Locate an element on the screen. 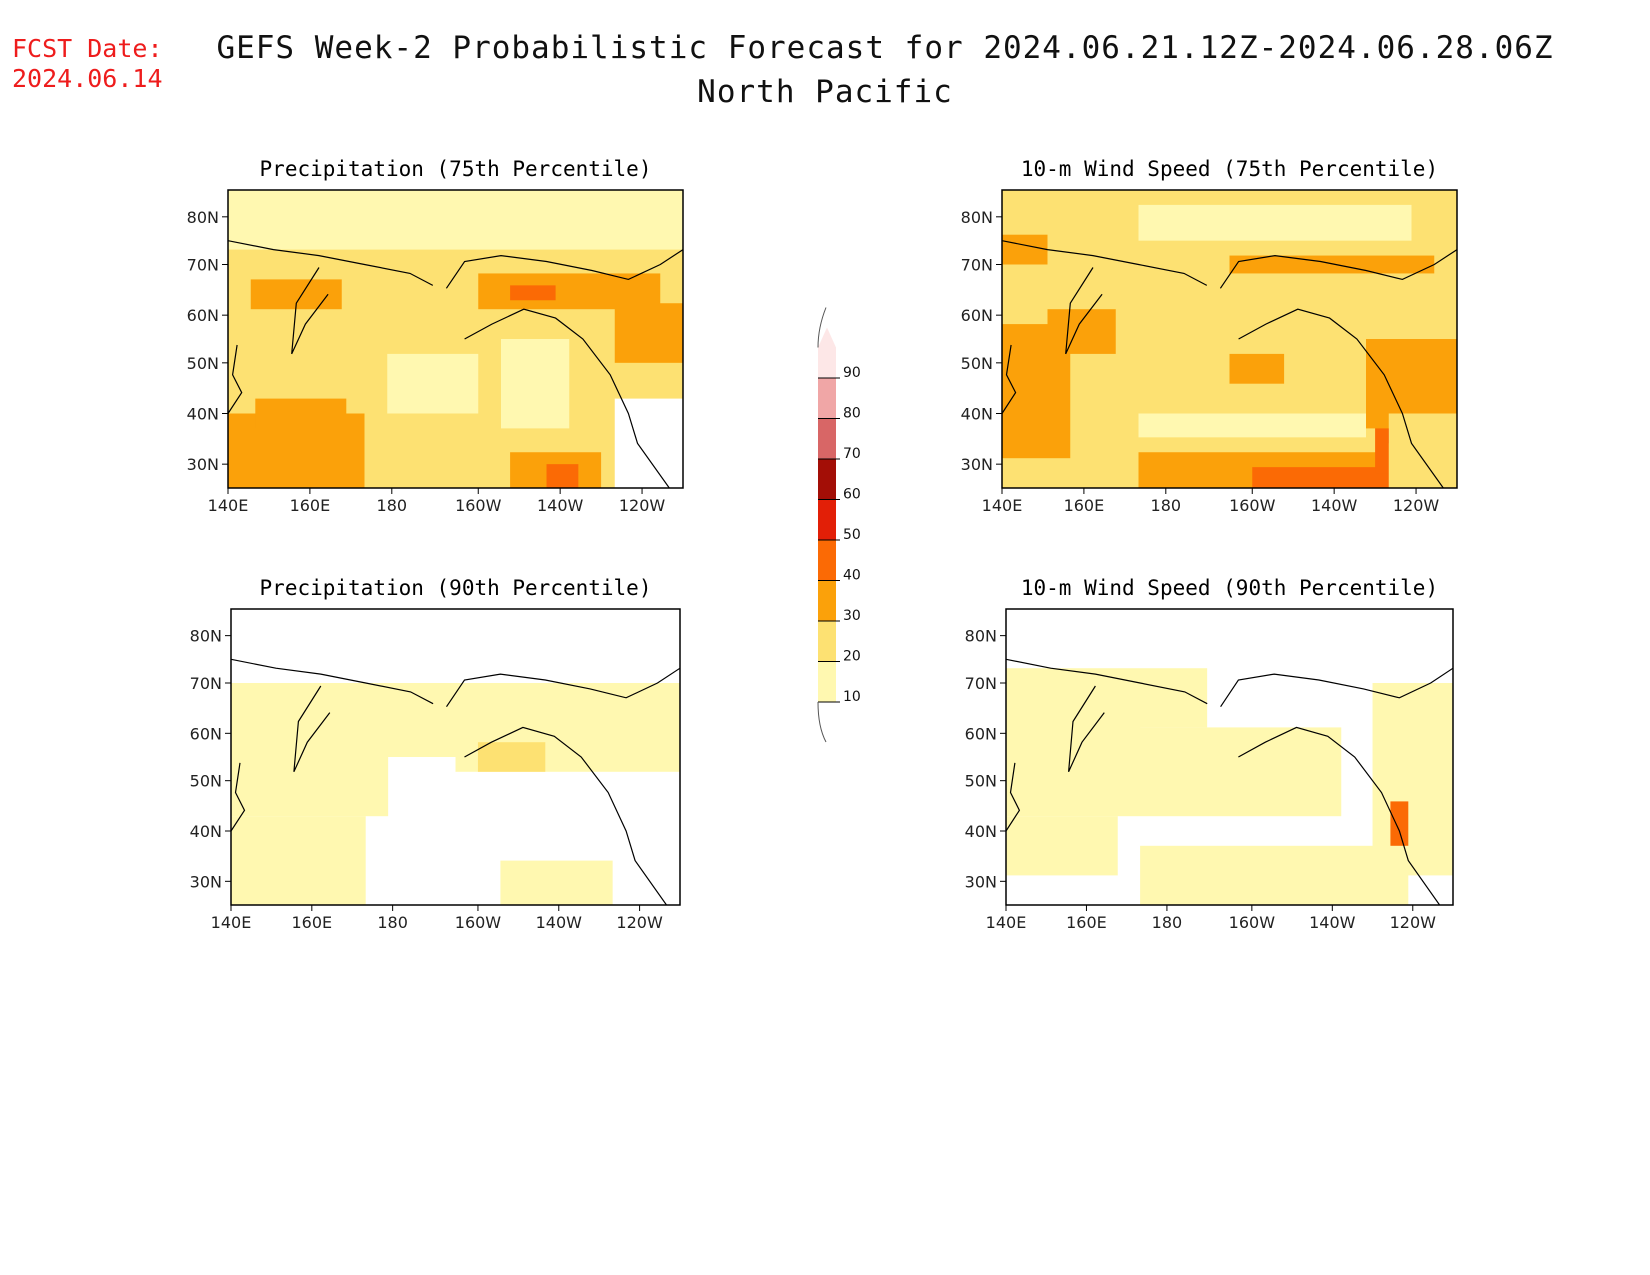 The image size is (1650, 1275). colorbar-label: 70 is located at coordinates (852, 454).